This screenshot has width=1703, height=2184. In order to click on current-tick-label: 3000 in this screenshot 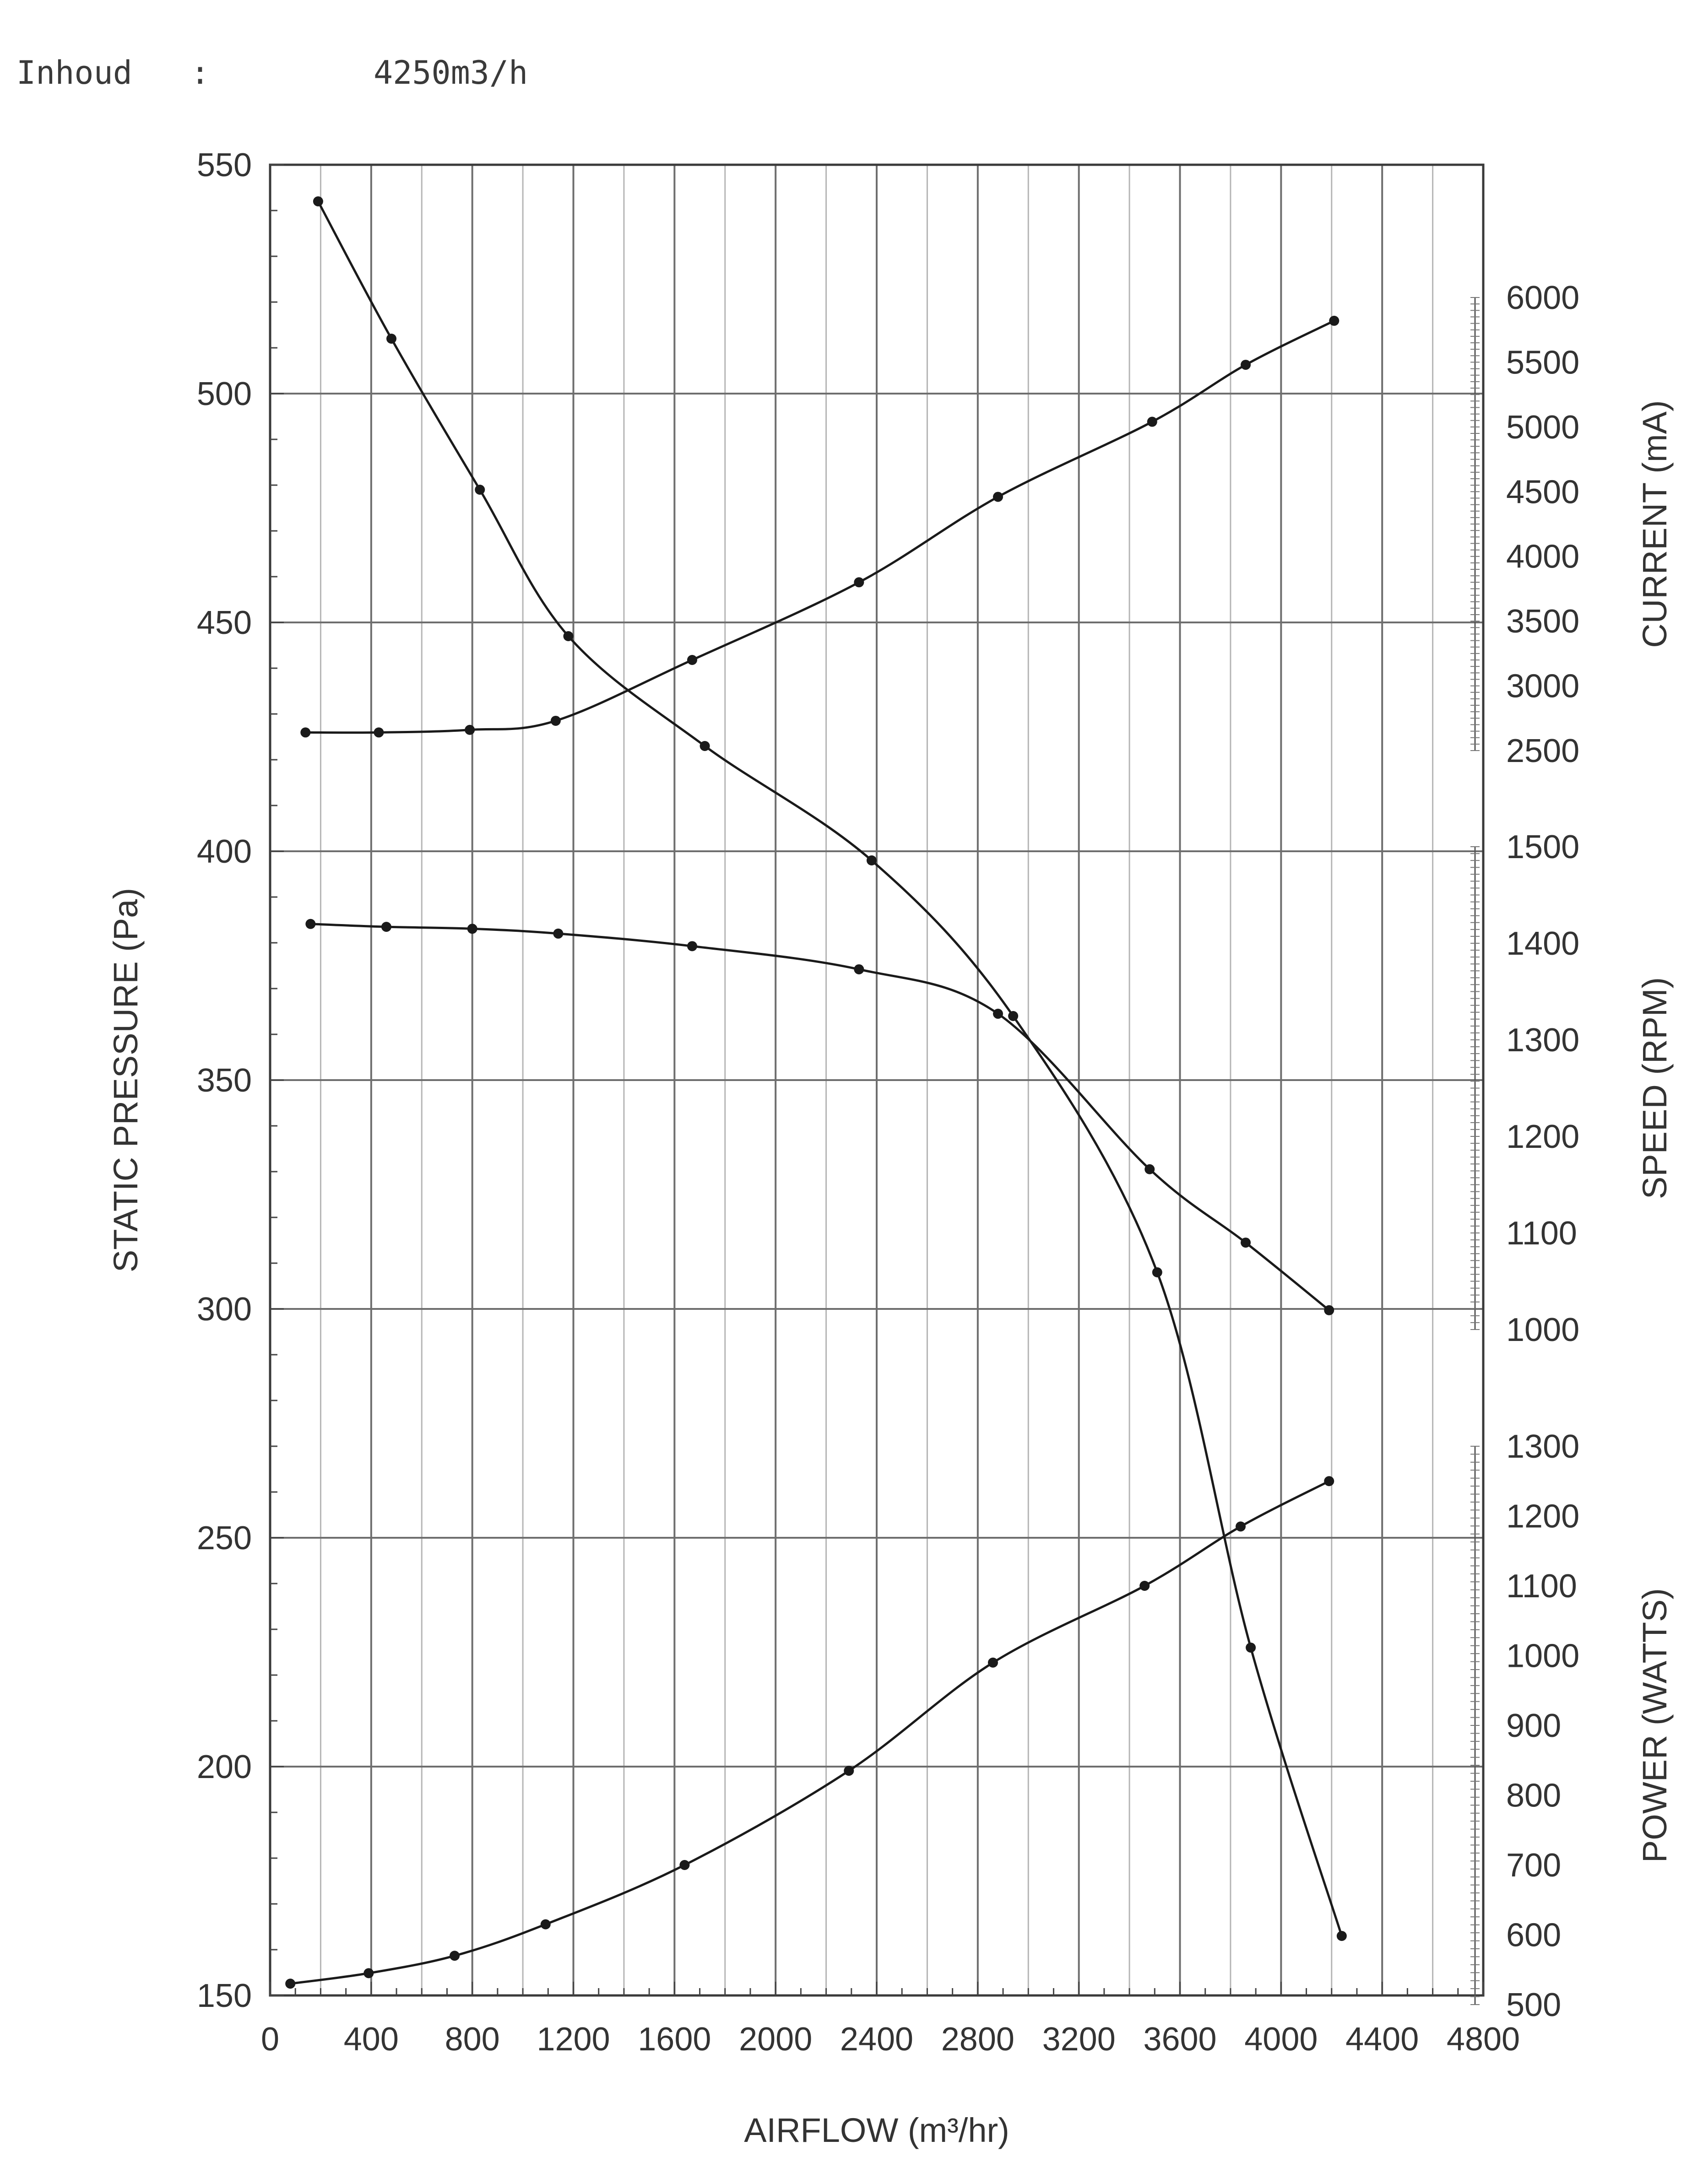, I will do `click(1542, 686)`.